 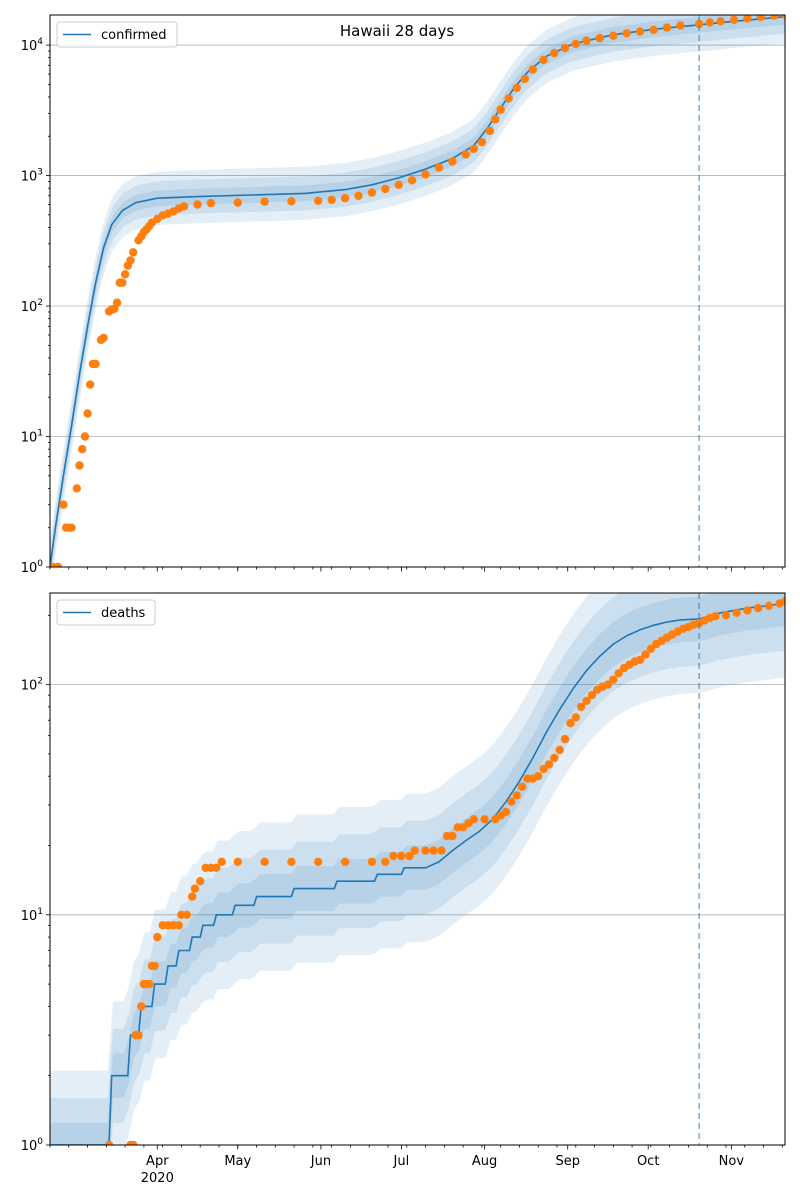 What do you see at coordinates (32, 176) in the screenshot?
I see `y-tick-label: 10³` at bounding box center [32, 176].